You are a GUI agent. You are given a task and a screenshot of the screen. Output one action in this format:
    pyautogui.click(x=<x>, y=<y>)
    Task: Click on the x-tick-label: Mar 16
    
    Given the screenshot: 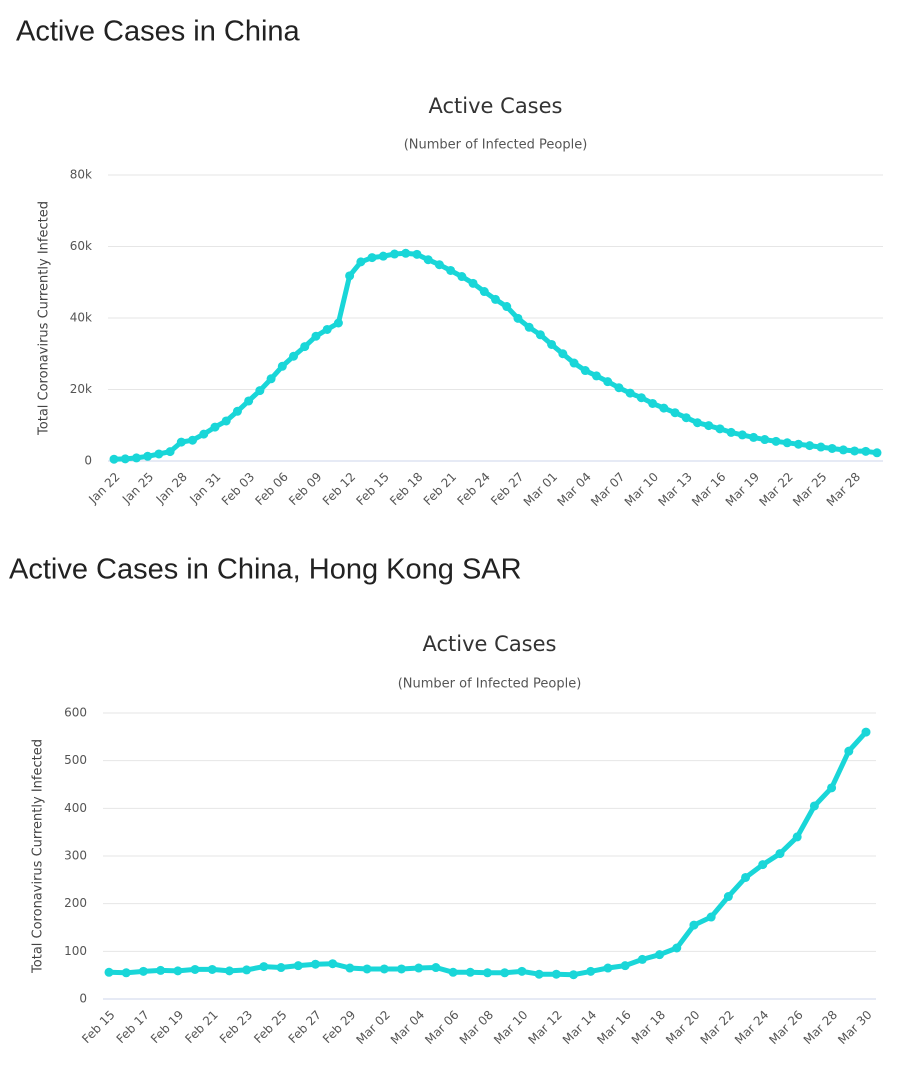 What is the action you would take?
    pyautogui.click(x=708, y=489)
    